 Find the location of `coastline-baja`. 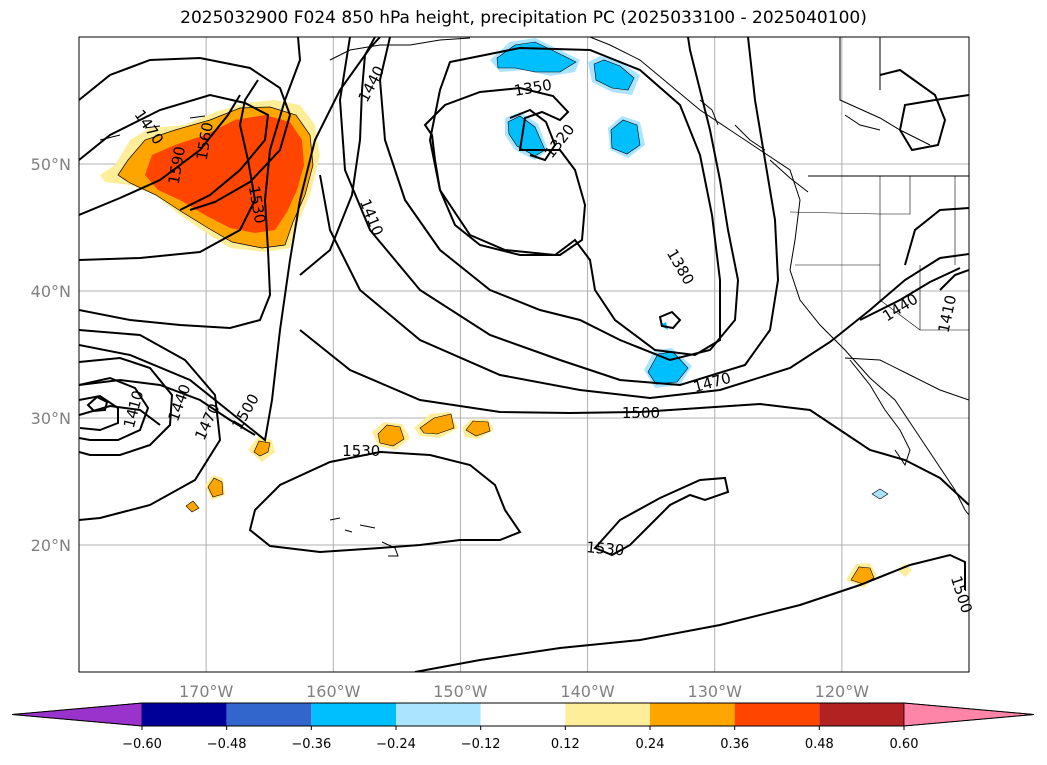

coastline-baja is located at coordinates (880, 413).